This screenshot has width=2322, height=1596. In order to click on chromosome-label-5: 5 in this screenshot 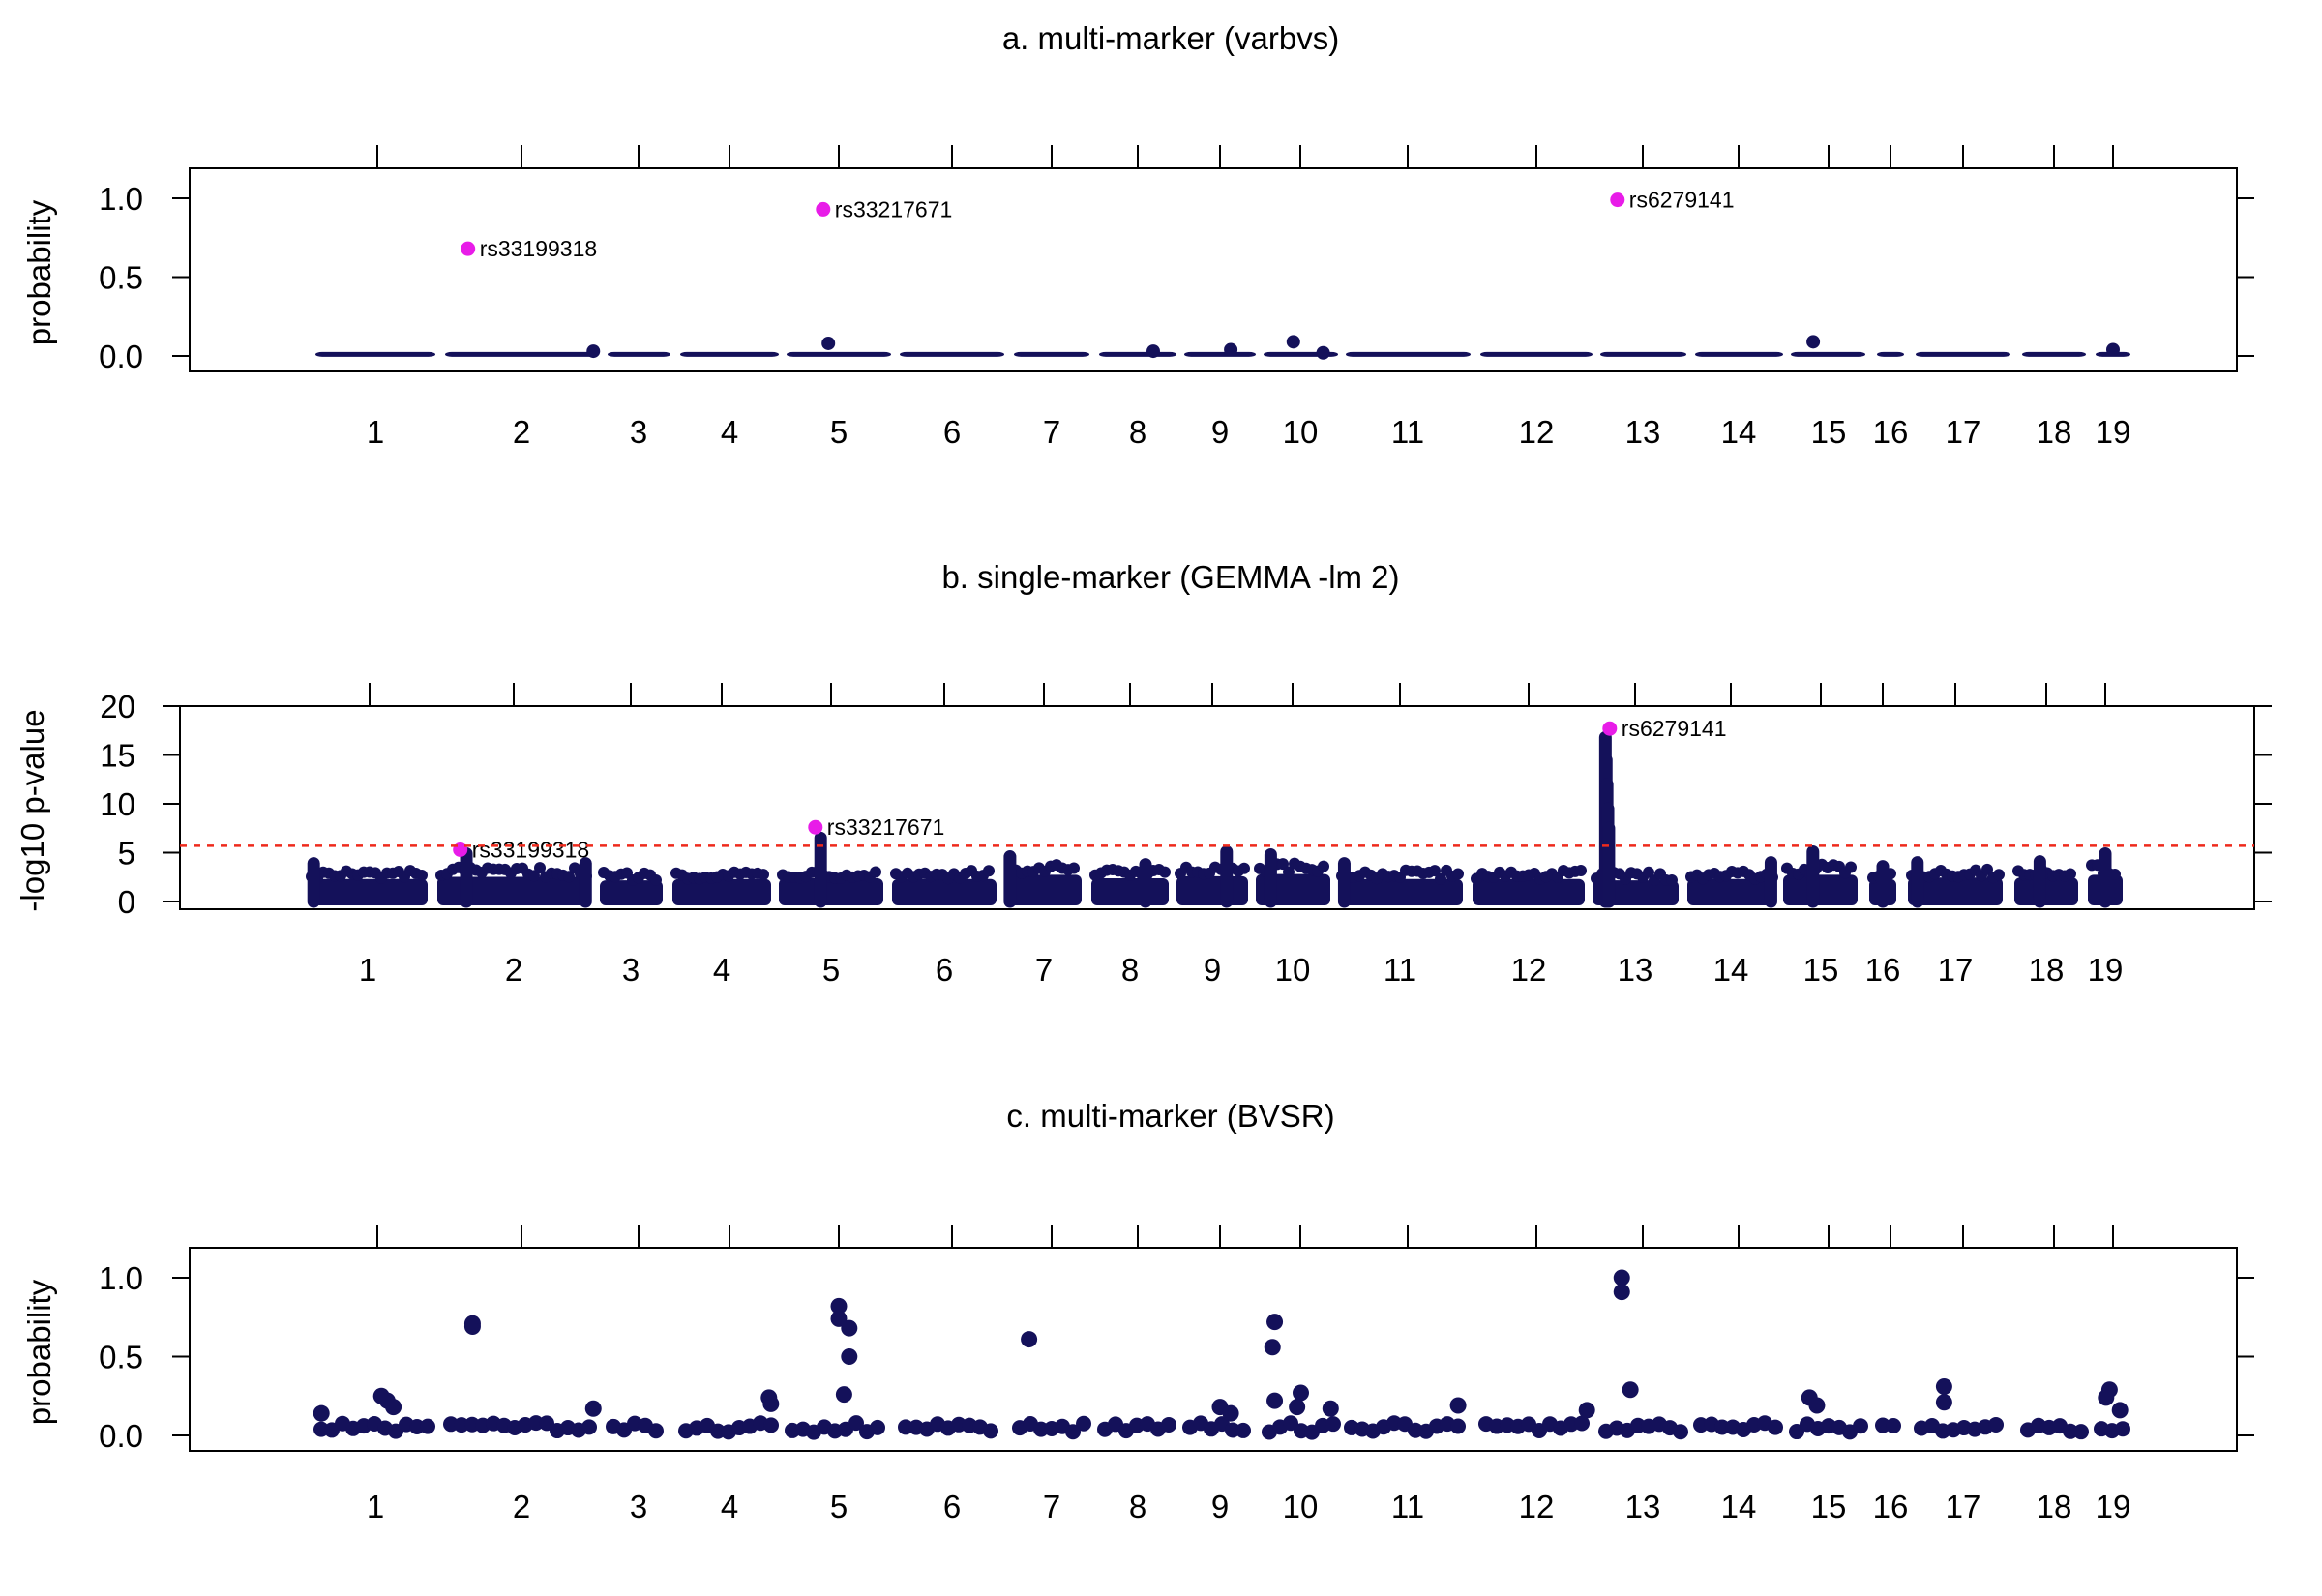, I will do `click(839, 1506)`.